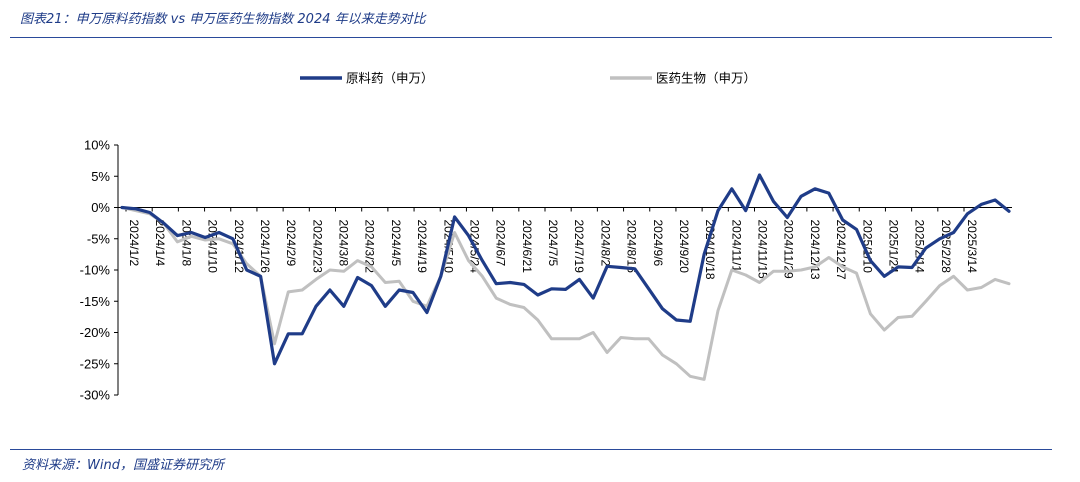 The image size is (1080, 482). What do you see at coordinates (422, 247) in the screenshot?
I see `x-tick-label: 2024/4/19` at bounding box center [422, 247].